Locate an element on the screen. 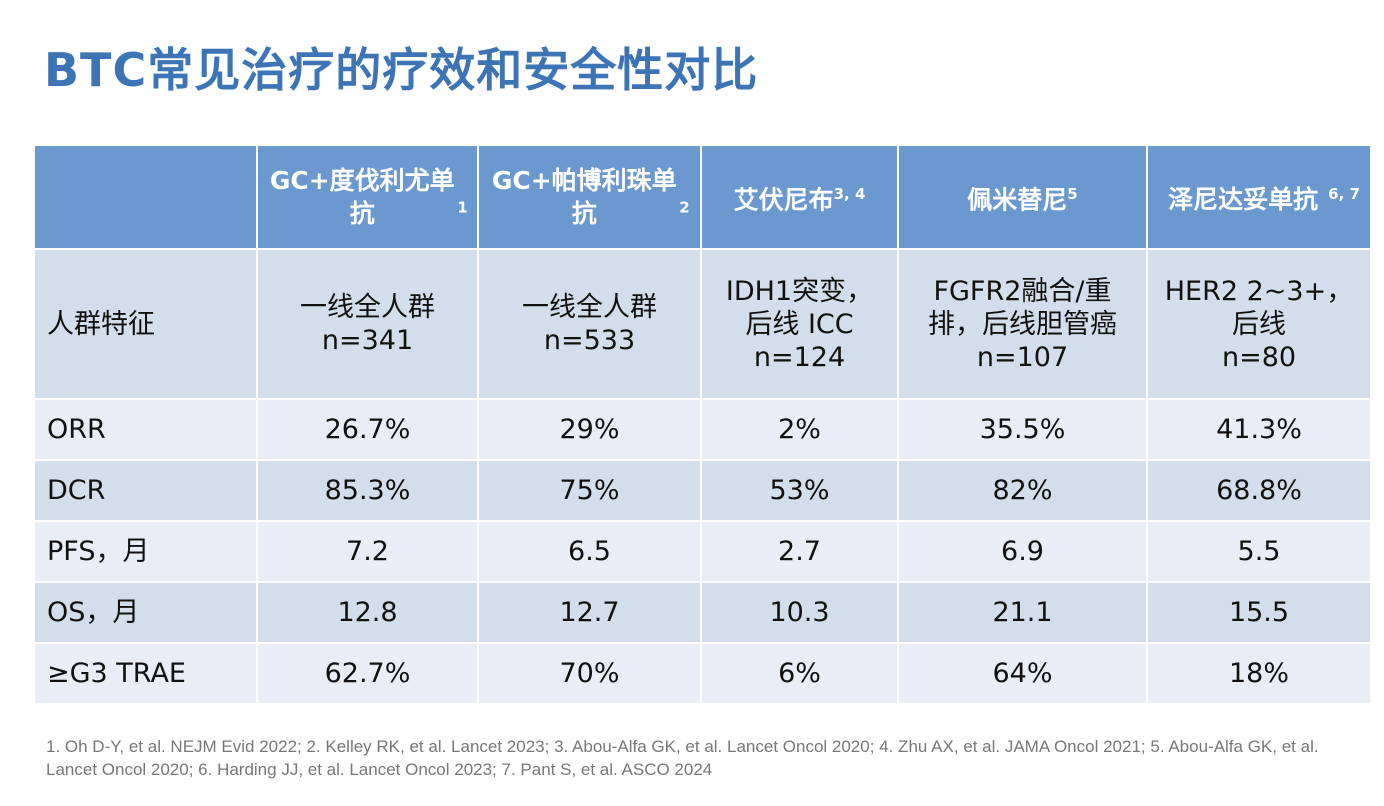 Image resolution: width=1384 pixels, height=806 pixels. table-row: ORR 26.7% 29% 2% 35.5% 41.3% is located at coordinates (702, 429).